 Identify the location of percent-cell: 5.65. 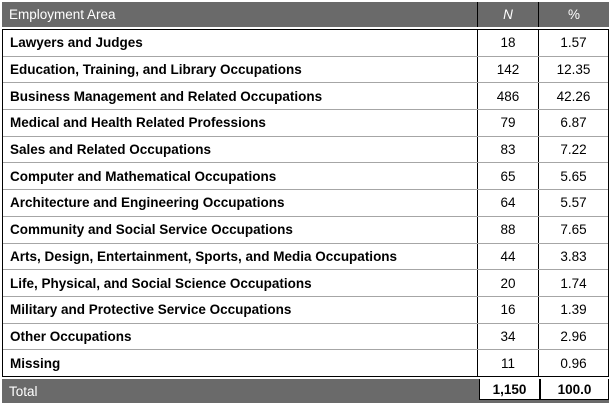
(573, 176).